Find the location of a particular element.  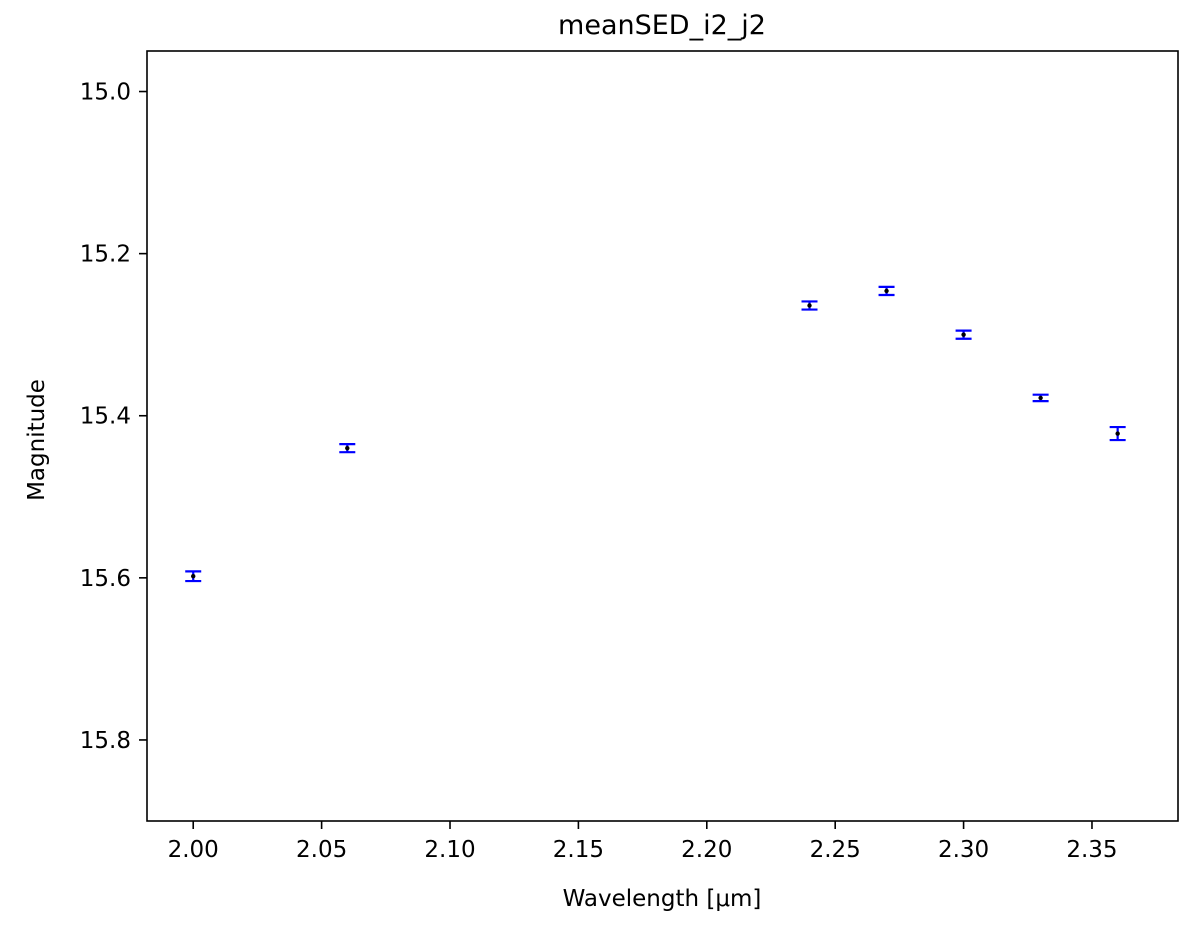

x-tick-label: 2.35 is located at coordinates (1091, 850).